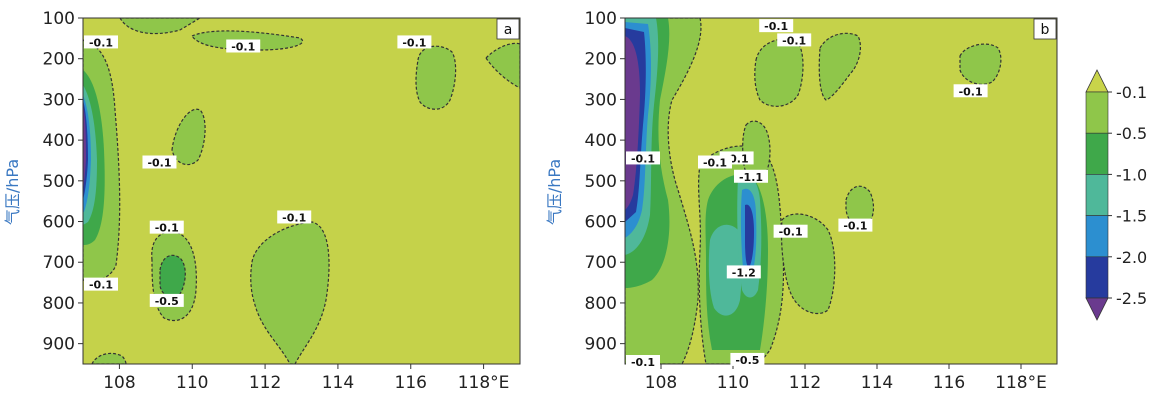 The height and width of the screenshot is (393, 1159). What do you see at coordinates (59, 182) in the screenshot?
I see `panel-a-y-tick-label: 500` at bounding box center [59, 182].